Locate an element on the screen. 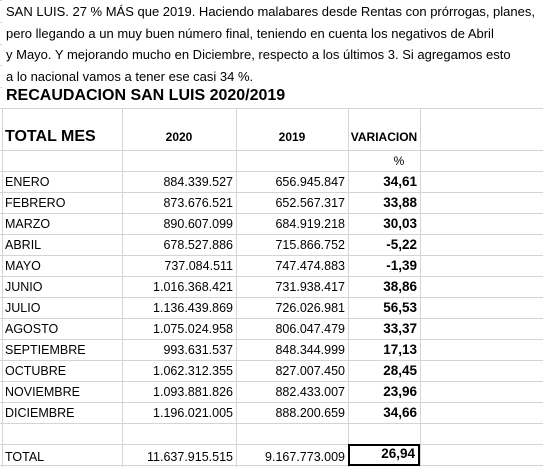 This screenshot has height=467, width=543. table-cell: 726.026.981 is located at coordinates (310, 308).